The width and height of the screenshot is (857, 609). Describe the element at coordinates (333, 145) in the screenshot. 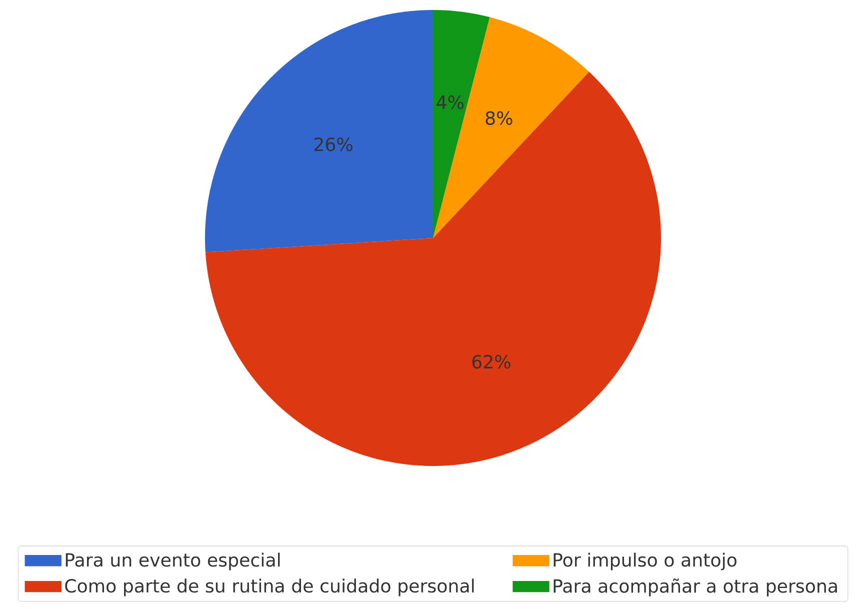

I see `data-label: 26%` at that location.